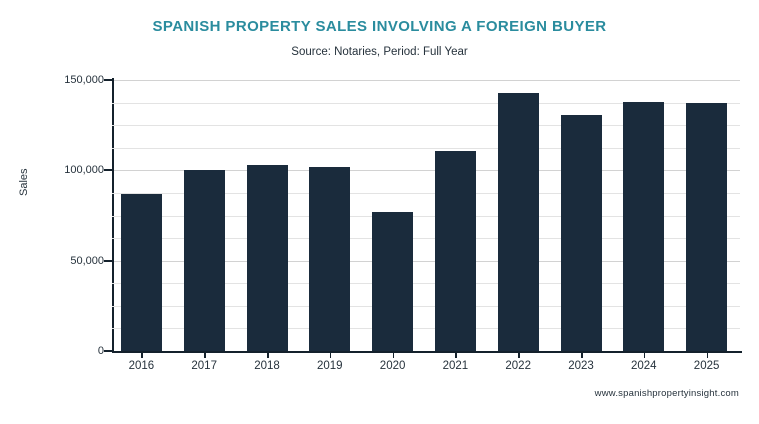 The height and width of the screenshot is (424, 759). Describe the element at coordinates (644, 366) in the screenshot. I see `x-tick-label: 2024` at that location.